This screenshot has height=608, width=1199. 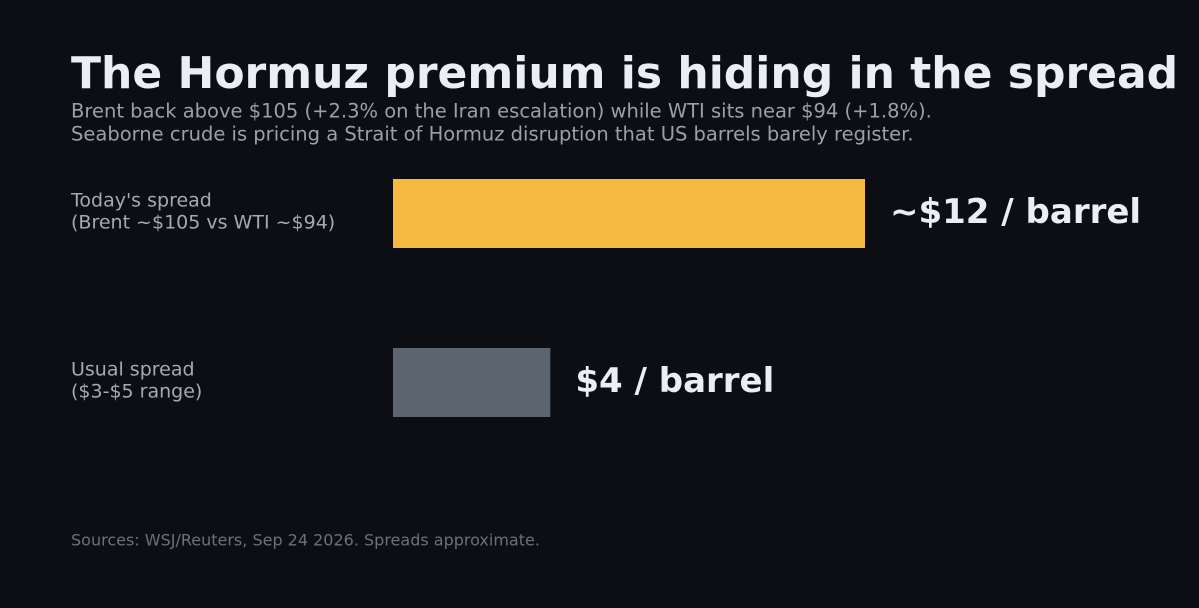 What do you see at coordinates (1015, 212) in the screenshot?
I see `value-label: ~$12 / barrel` at bounding box center [1015, 212].